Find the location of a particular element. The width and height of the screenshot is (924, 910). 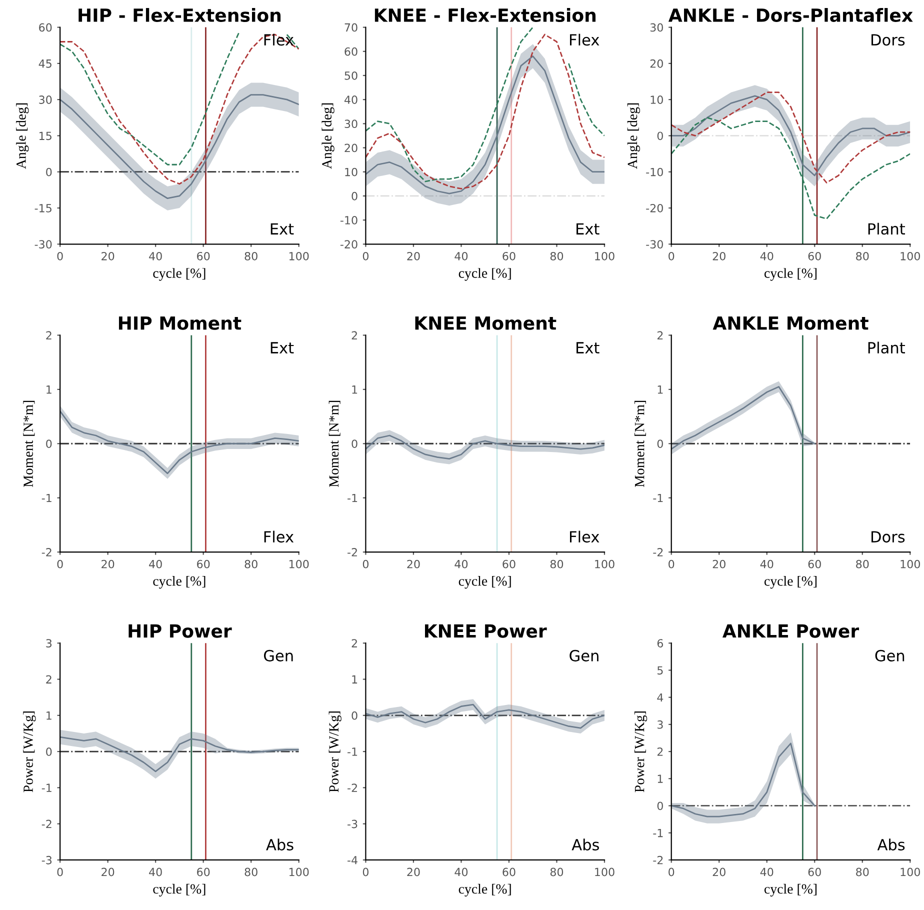

chart-title: HIP Moment is located at coordinates (180, 323).